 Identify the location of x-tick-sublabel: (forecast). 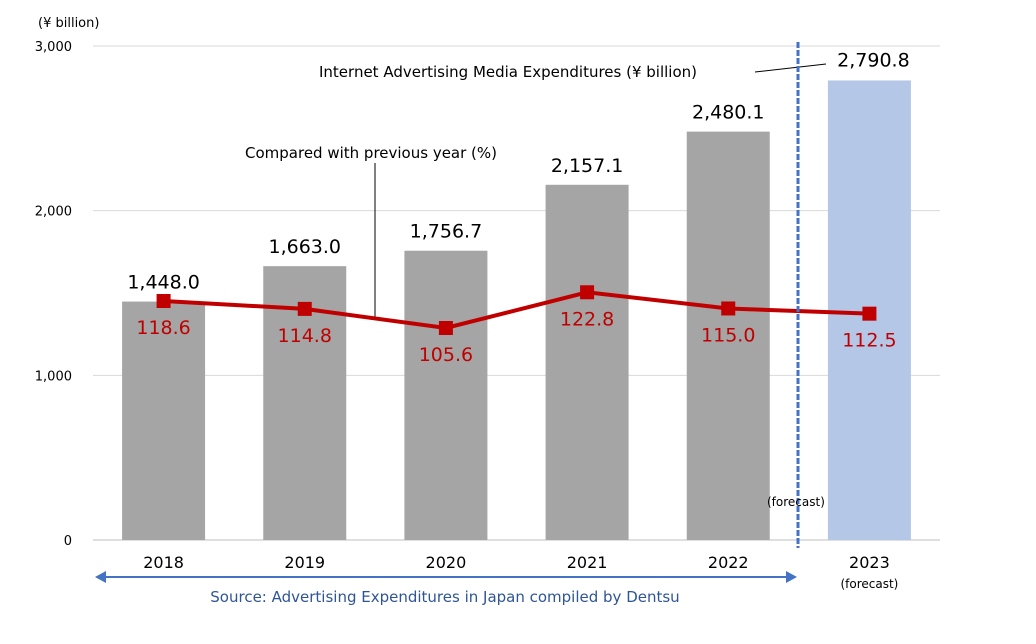
(869, 584).